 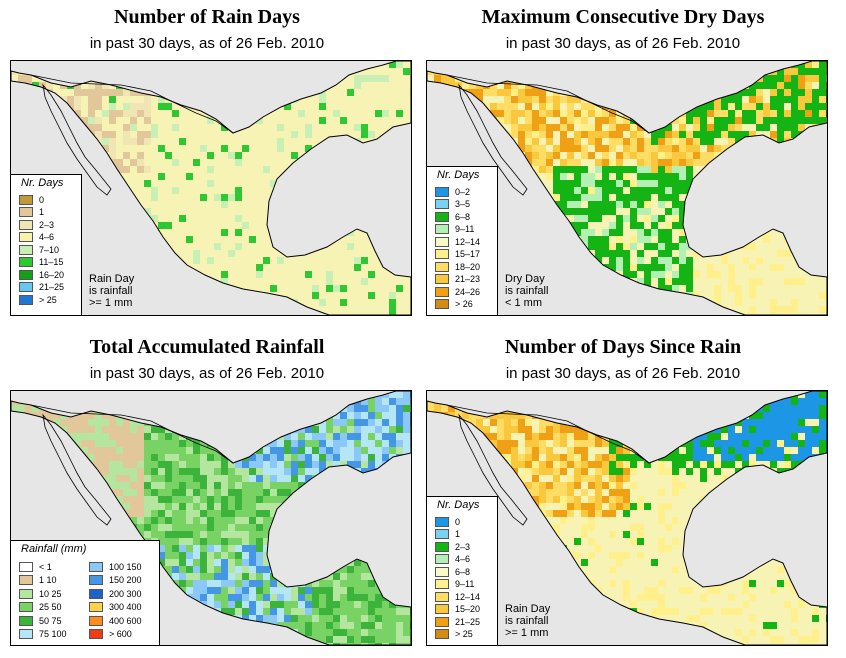 What do you see at coordinates (48, 580) in the screenshot?
I see `legend-label: 1 10` at bounding box center [48, 580].